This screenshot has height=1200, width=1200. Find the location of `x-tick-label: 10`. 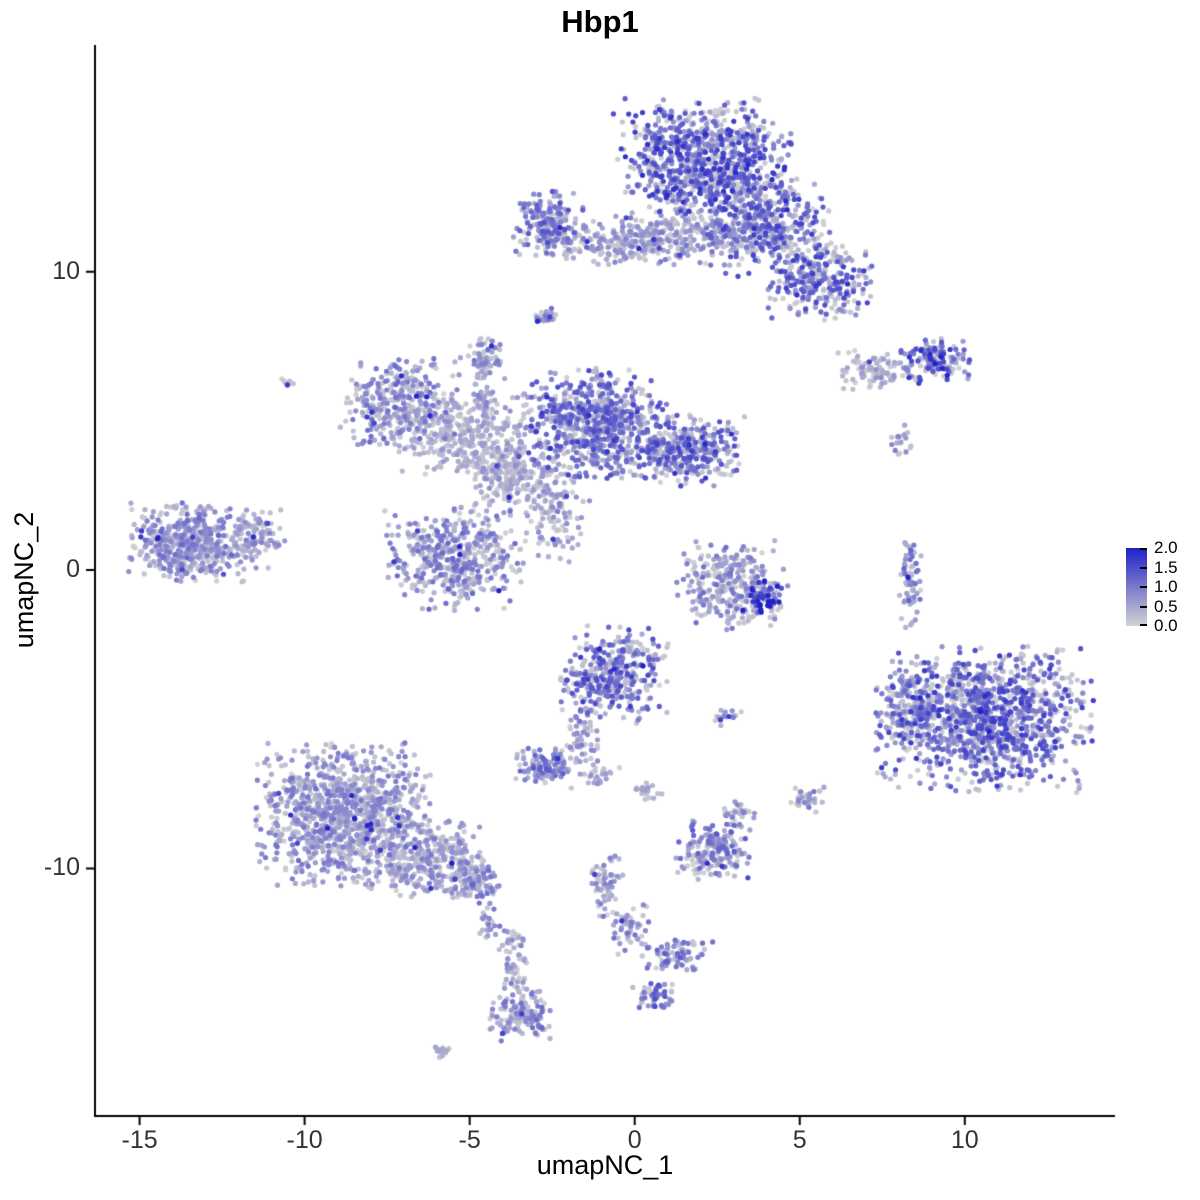

x-tick-label: 10 is located at coordinates (964, 1140).